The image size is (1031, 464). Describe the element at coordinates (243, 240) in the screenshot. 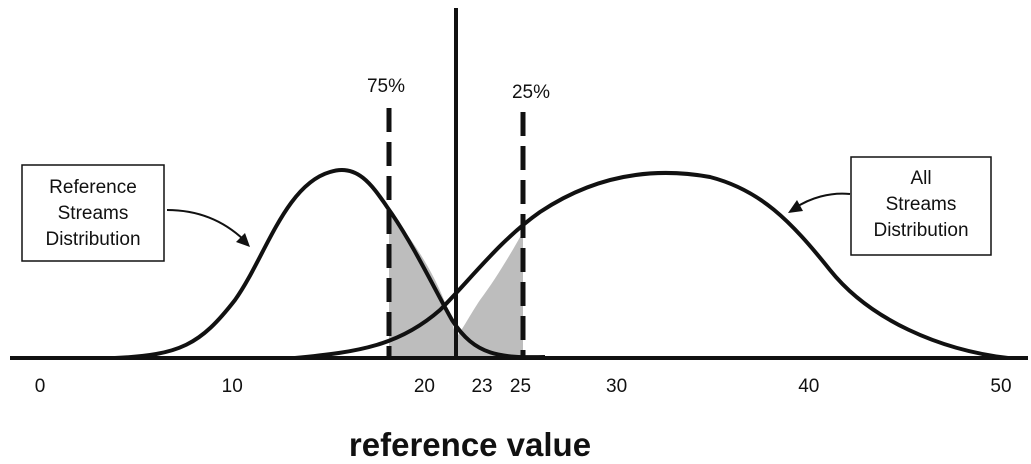

I see `reference-arrowhead` at that location.